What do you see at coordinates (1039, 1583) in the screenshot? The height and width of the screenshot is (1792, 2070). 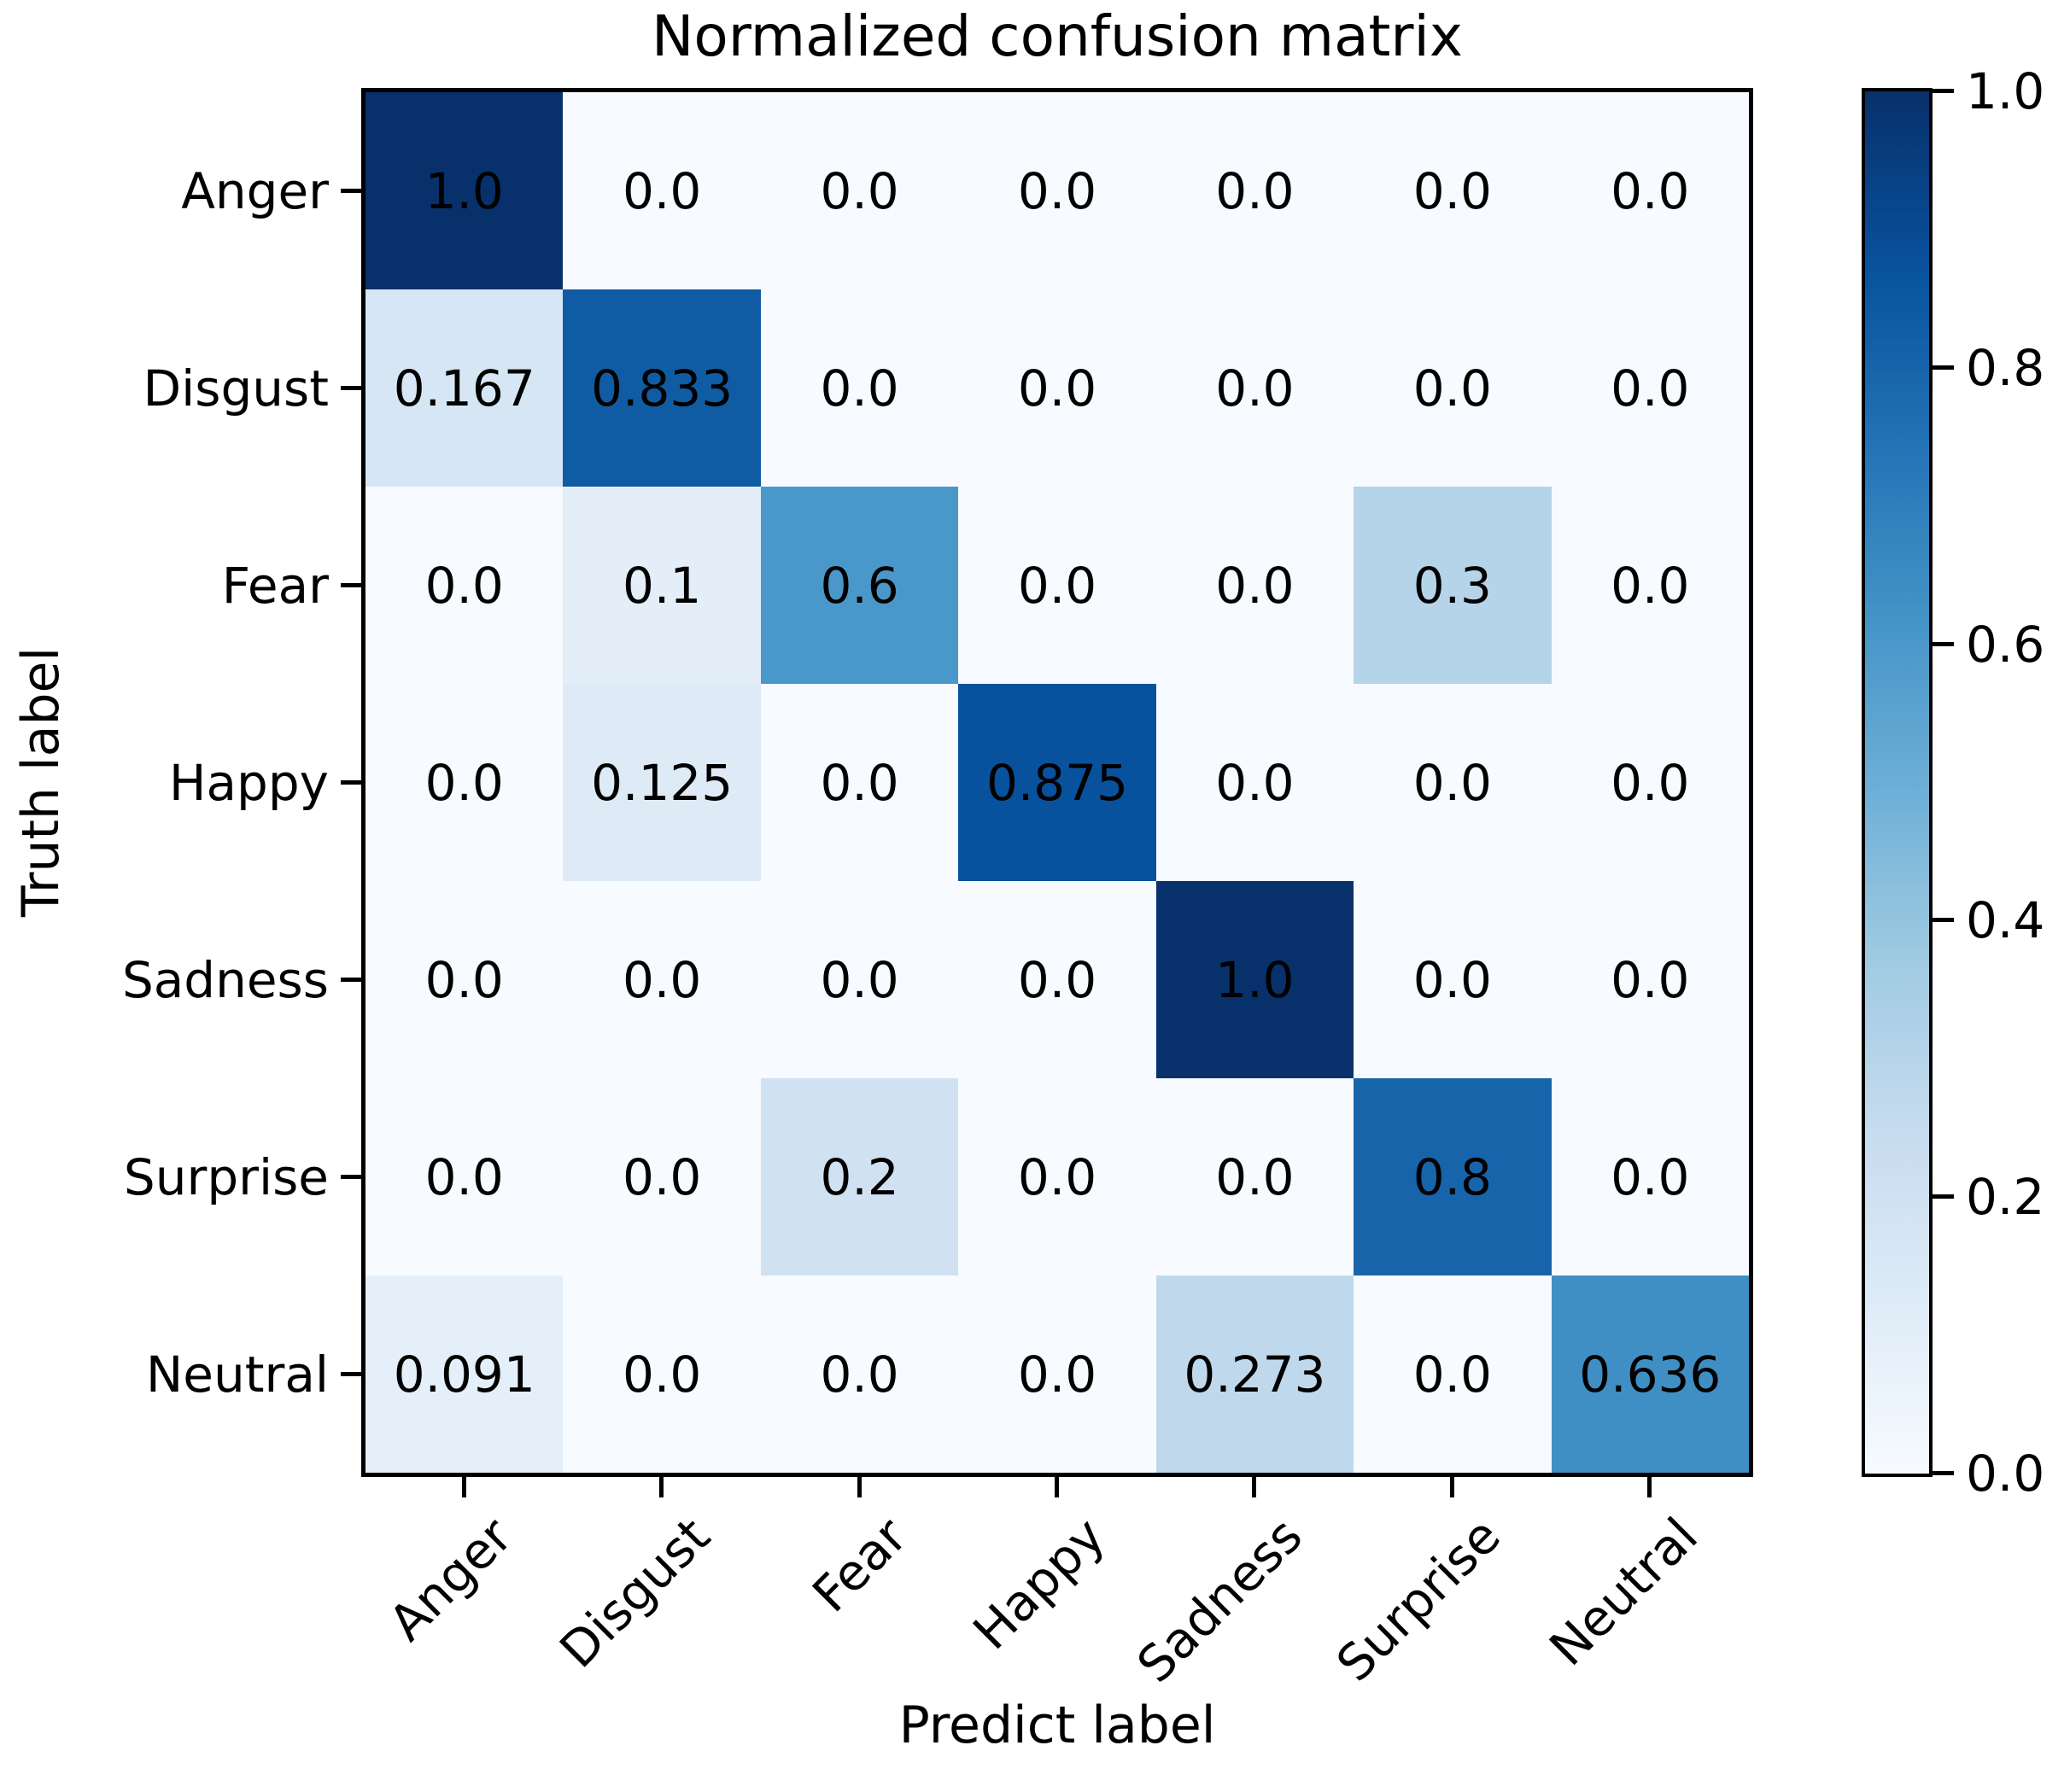 I see `x-axis-tick-label: Happy` at bounding box center [1039, 1583].